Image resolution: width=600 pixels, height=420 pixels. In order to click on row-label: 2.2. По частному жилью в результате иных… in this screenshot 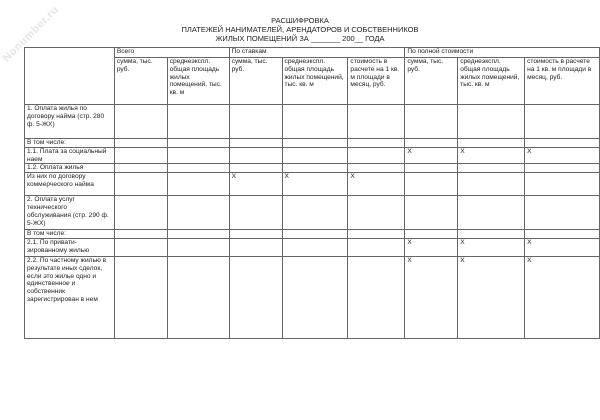, I will do `click(69, 297)`.